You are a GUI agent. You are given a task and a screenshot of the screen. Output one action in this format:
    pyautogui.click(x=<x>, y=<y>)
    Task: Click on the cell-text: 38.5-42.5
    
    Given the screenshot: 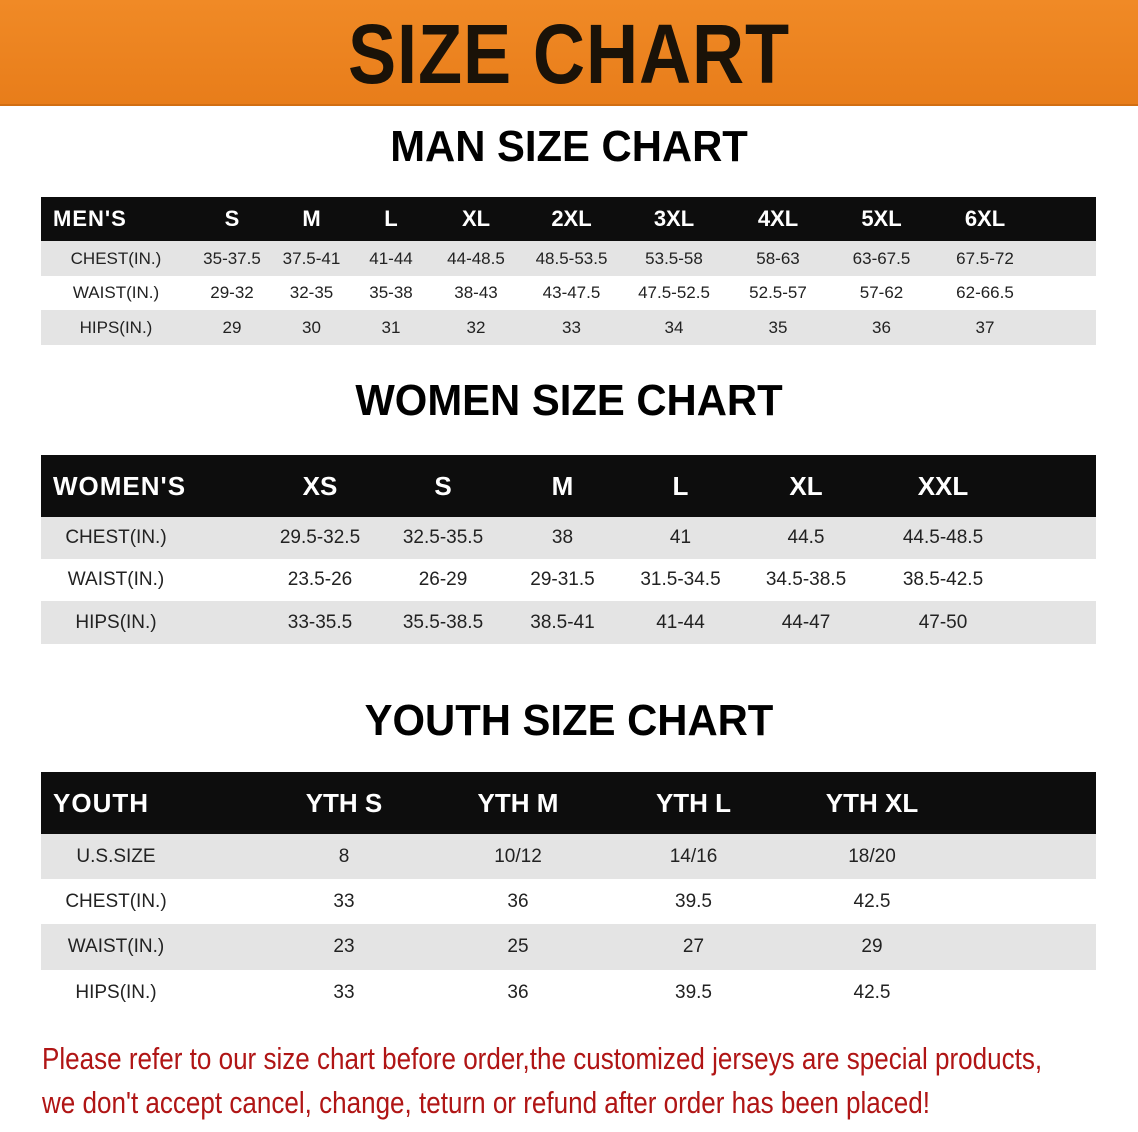 What is the action you would take?
    pyautogui.click(x=943, y=579)
    